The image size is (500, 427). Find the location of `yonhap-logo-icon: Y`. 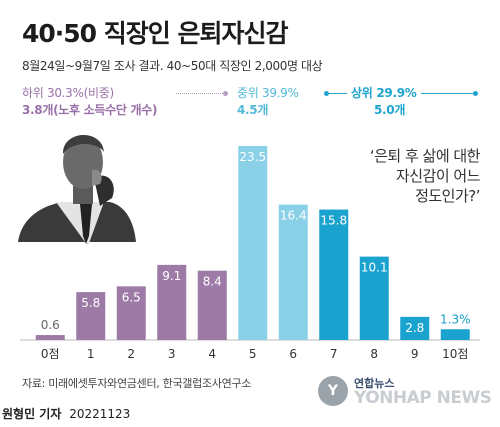

yonhap-logo-icon: Y is located at coordinates (333, 391).